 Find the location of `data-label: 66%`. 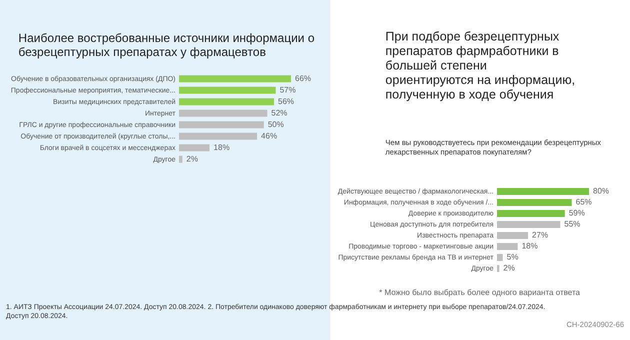

data-label: 66% is located at coordinates (303, 78).